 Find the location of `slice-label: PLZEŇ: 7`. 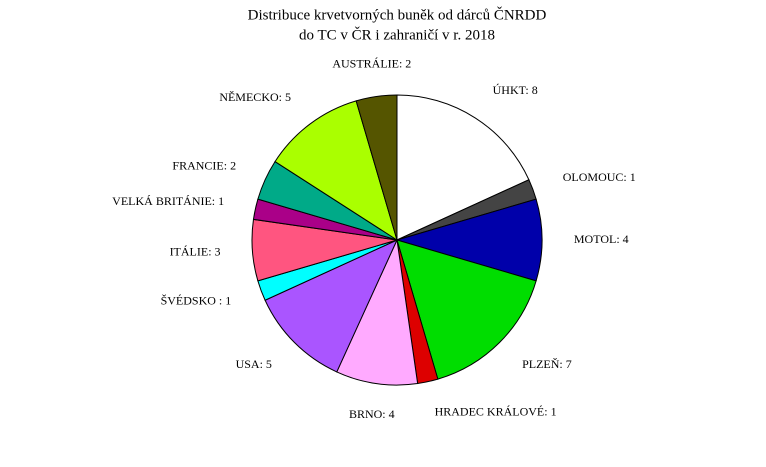

slice-label: PLZEŇ: 7 is located at coordinates (547, 364).